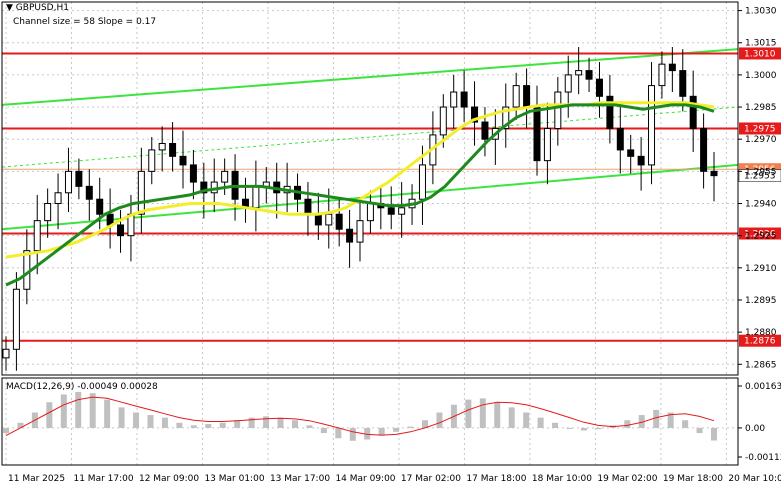 The image size is (781, 489). Describe the element at coordinates (761, 44) in the screenshot. I see `price-tick-label: 1.3015` at that location.